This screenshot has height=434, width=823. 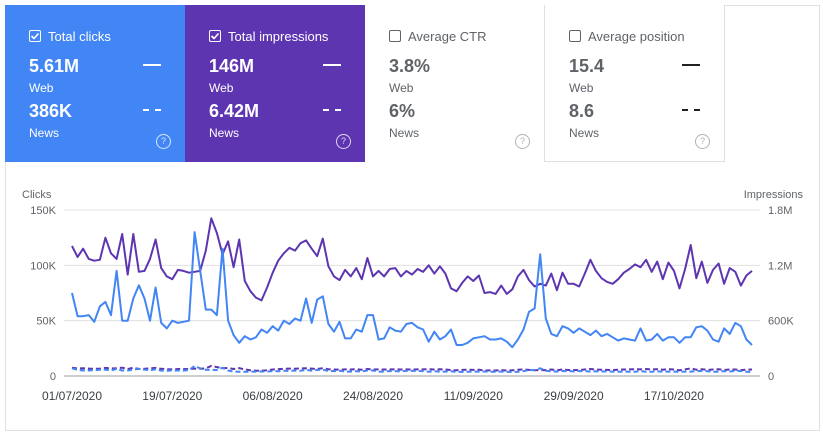 I want to click on average-ctr-card: Average CTR 3.8% Web 6% News ?, so click(x=455, y=83).